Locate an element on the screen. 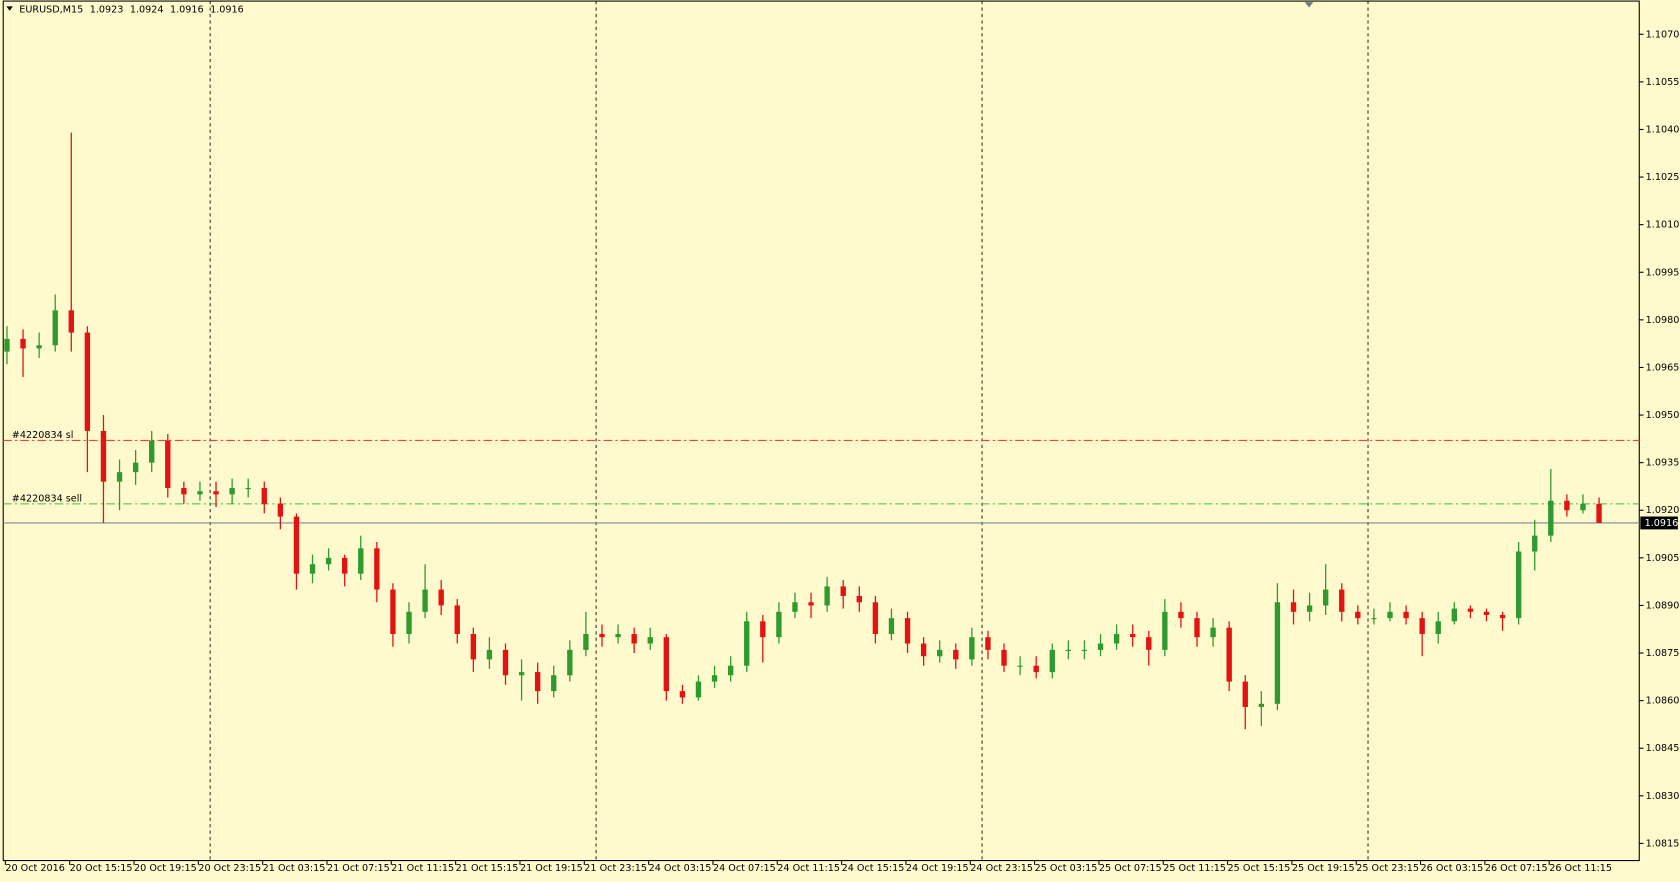 Image resolution: width=1680 pixels, height=882 pixels. x-tick-label: 21 Oct 11:15 is located at coordinates (422, 868).